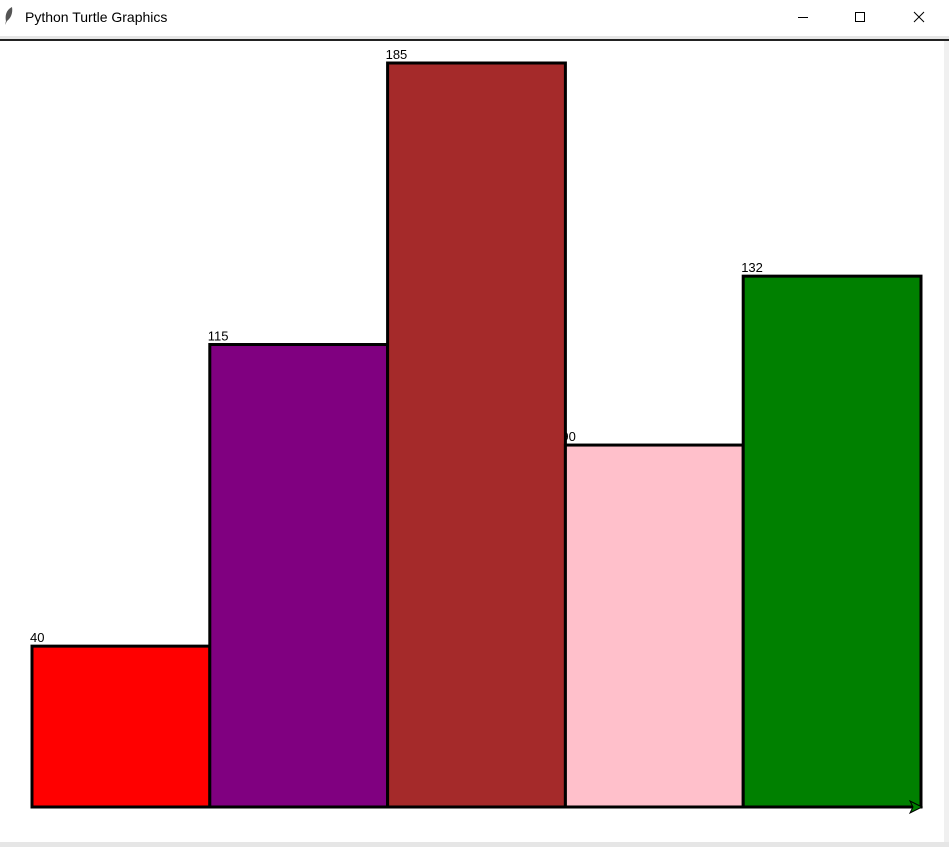 The image size is (949, 847). I want to click on canvas-border-right, so click(946, 441).